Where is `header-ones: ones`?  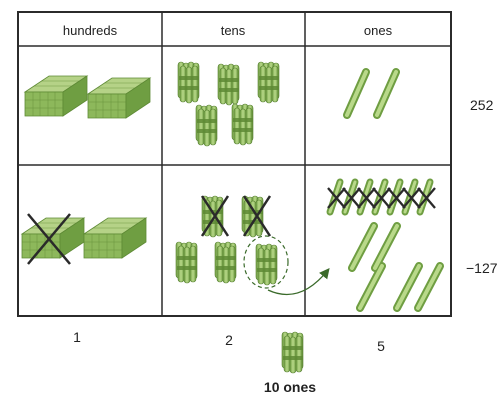
header-ones: ones is located at coordinates (378, 30).